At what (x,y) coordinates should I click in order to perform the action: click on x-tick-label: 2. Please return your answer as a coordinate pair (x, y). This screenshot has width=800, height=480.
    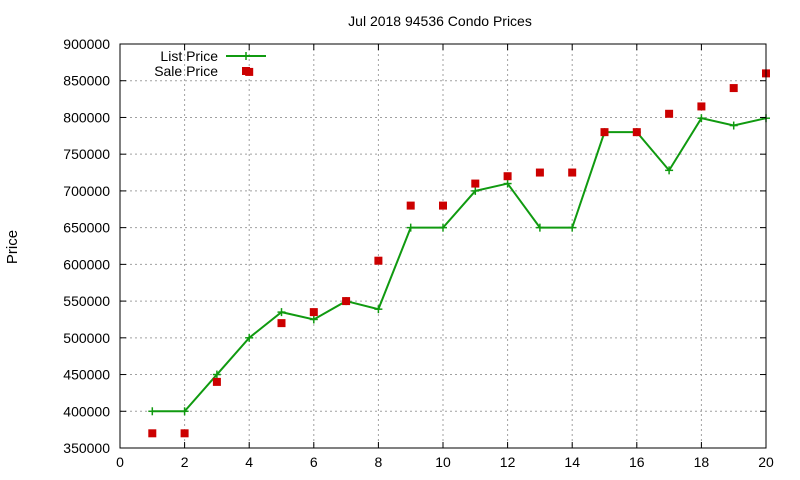
    Looking at the image, I should click on (185, 462).